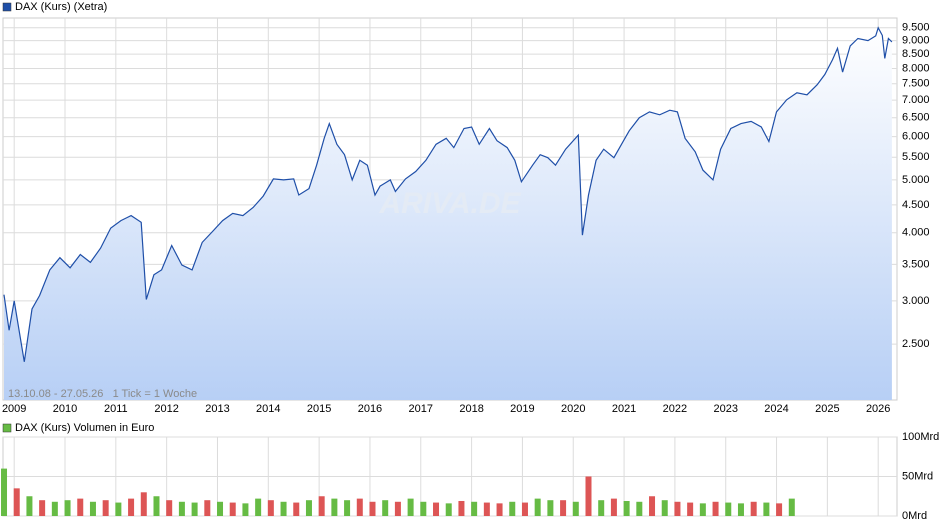 The image size is (940, 526). Describe the element at coordinates (916, 40) in the screenshot. I see `y-tick-label: 9.000` at that location.